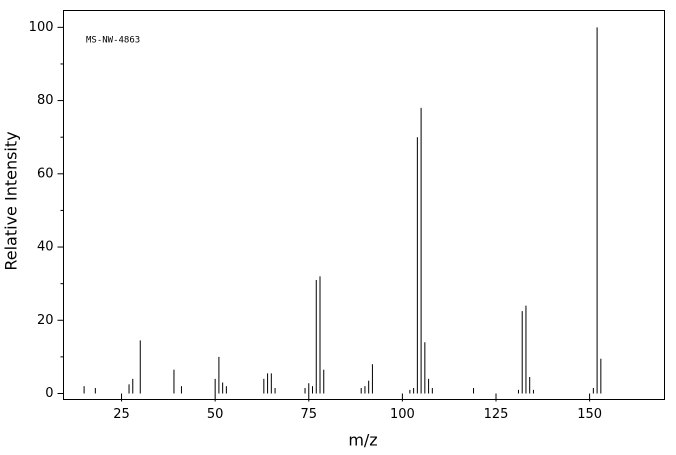 The width and height of the screenshot is (676, 455). Describe the element at coordinates (308, 414) in the screenshot. I see `x-tick-label: 75` at that location.